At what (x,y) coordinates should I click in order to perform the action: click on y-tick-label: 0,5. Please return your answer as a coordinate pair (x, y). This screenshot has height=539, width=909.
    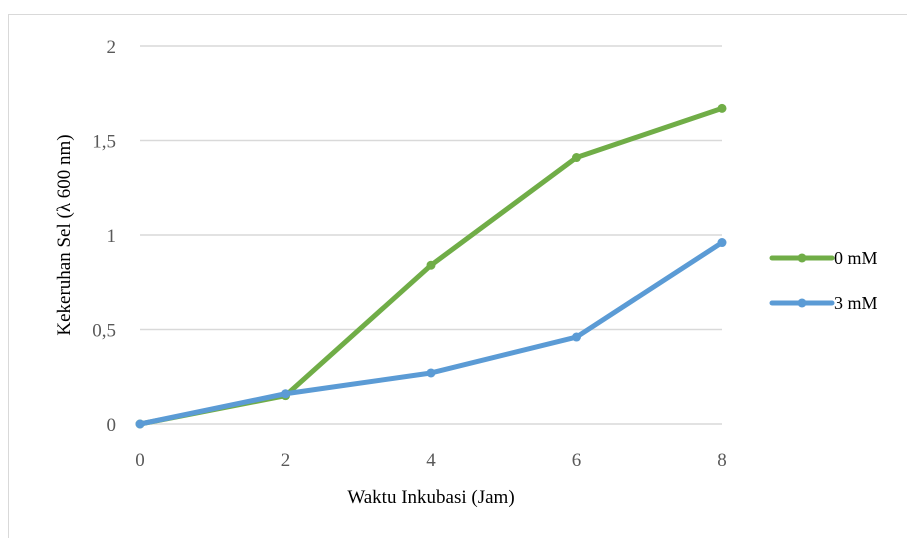
    Looking at the image, I should click on (104, 331).